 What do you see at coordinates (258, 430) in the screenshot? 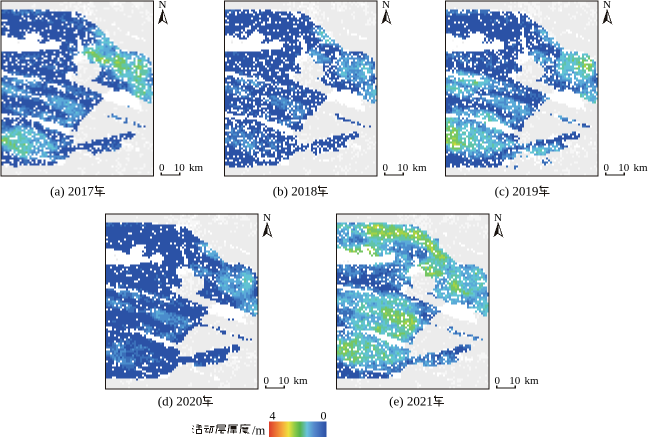
I see `svg-text: /m` at bounding box center [258, 430].